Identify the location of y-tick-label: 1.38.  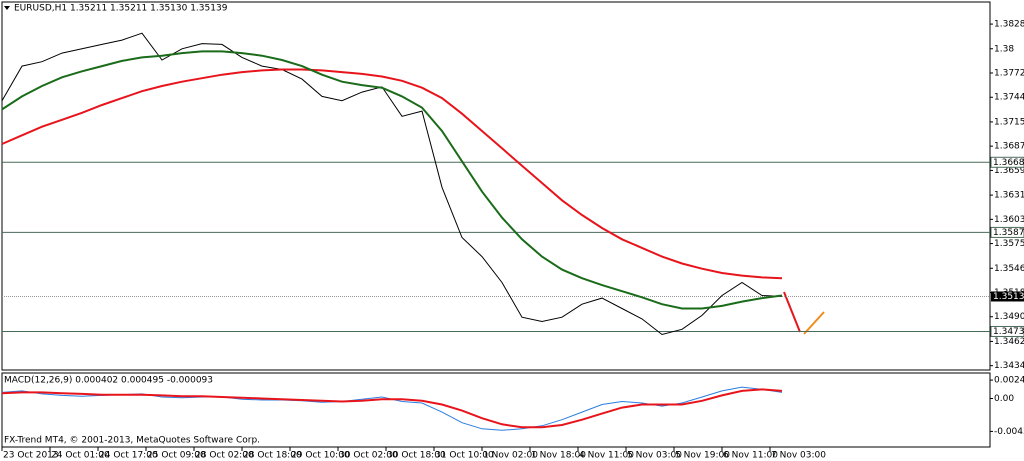
(1004, 49).